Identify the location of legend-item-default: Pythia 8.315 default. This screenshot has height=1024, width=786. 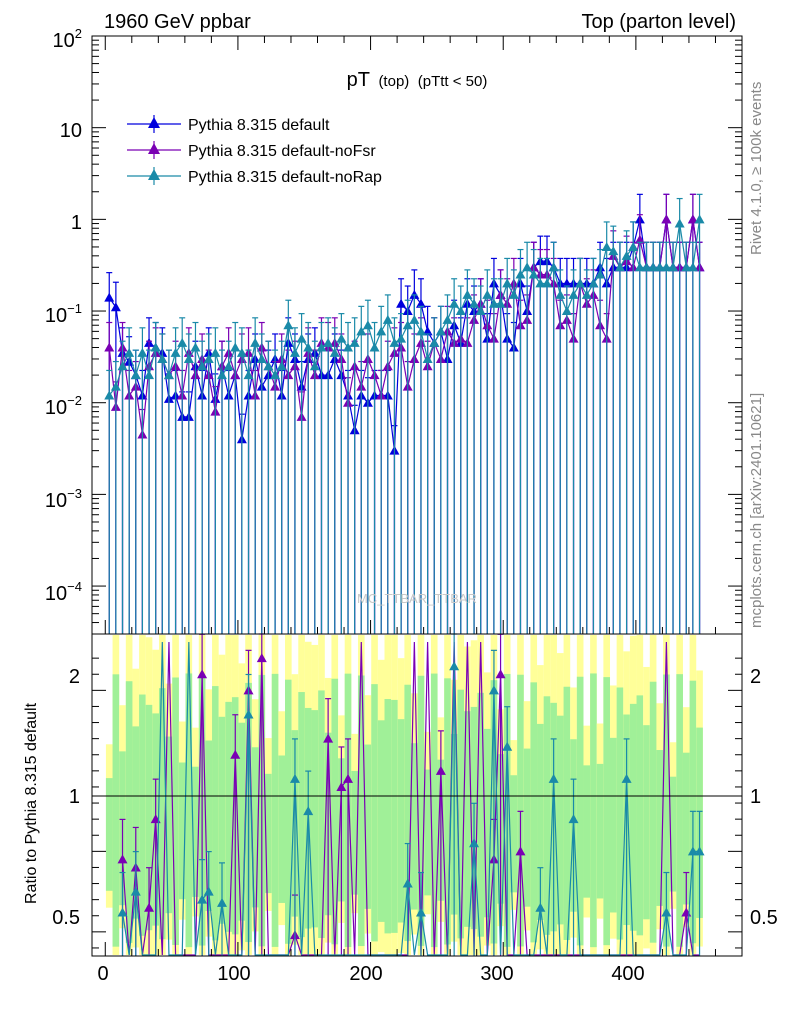
(228, 124).